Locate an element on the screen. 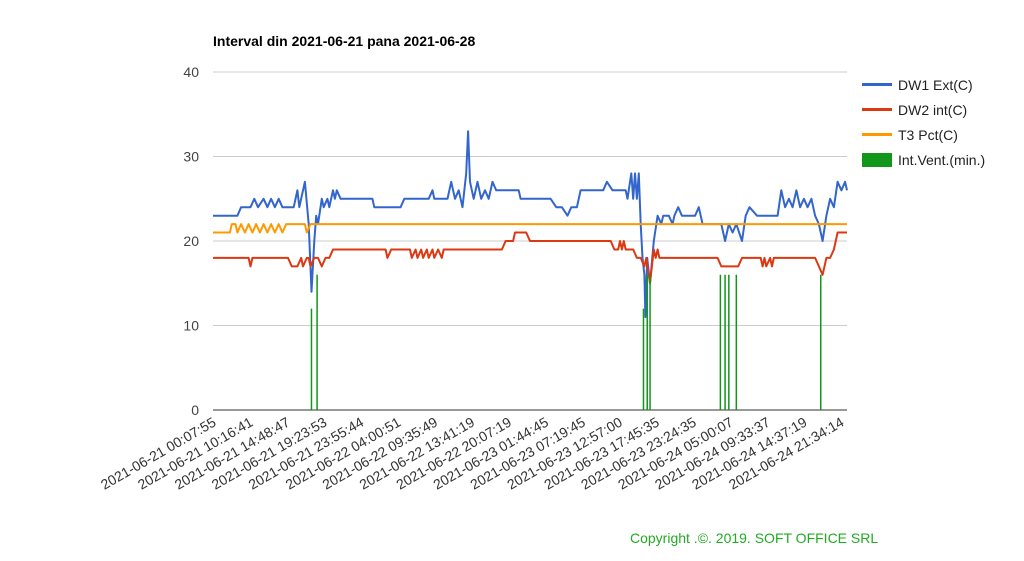  legend-item-vent: Int.Vent.(min.) is located at coordinates (923, 159).